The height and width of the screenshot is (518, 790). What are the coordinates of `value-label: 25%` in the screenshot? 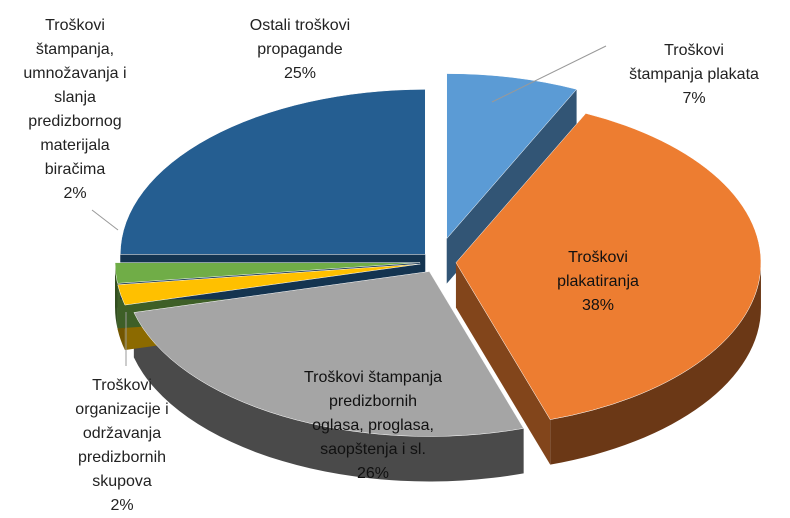 It's located at (300, 73).